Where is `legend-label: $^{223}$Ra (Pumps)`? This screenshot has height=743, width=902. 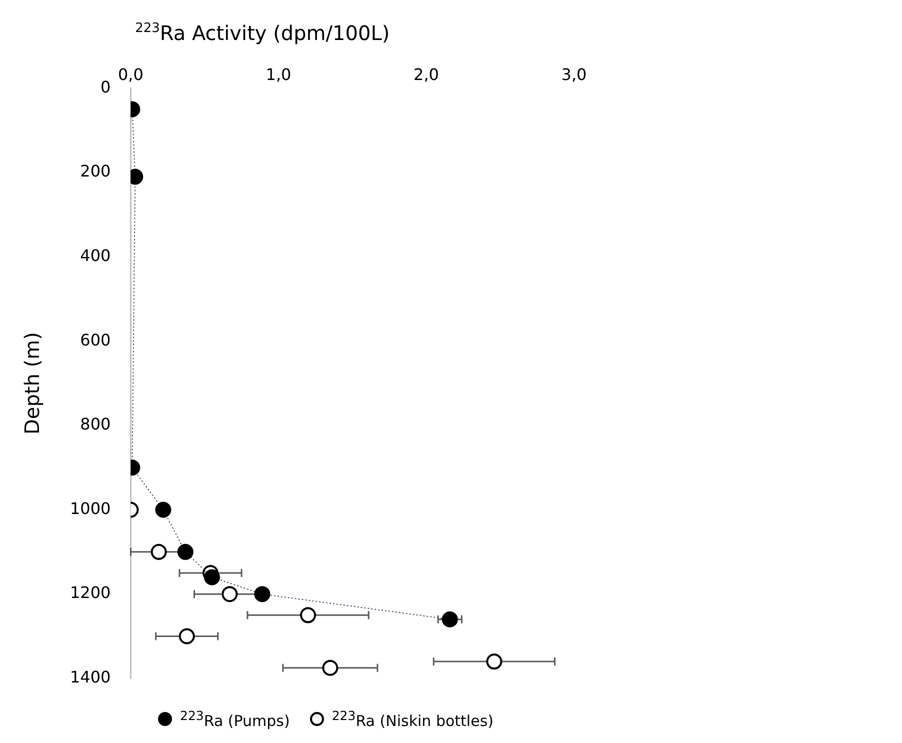
legend-label: $^{223}$Ra (Pumps) is located at coordinates (235, 719).